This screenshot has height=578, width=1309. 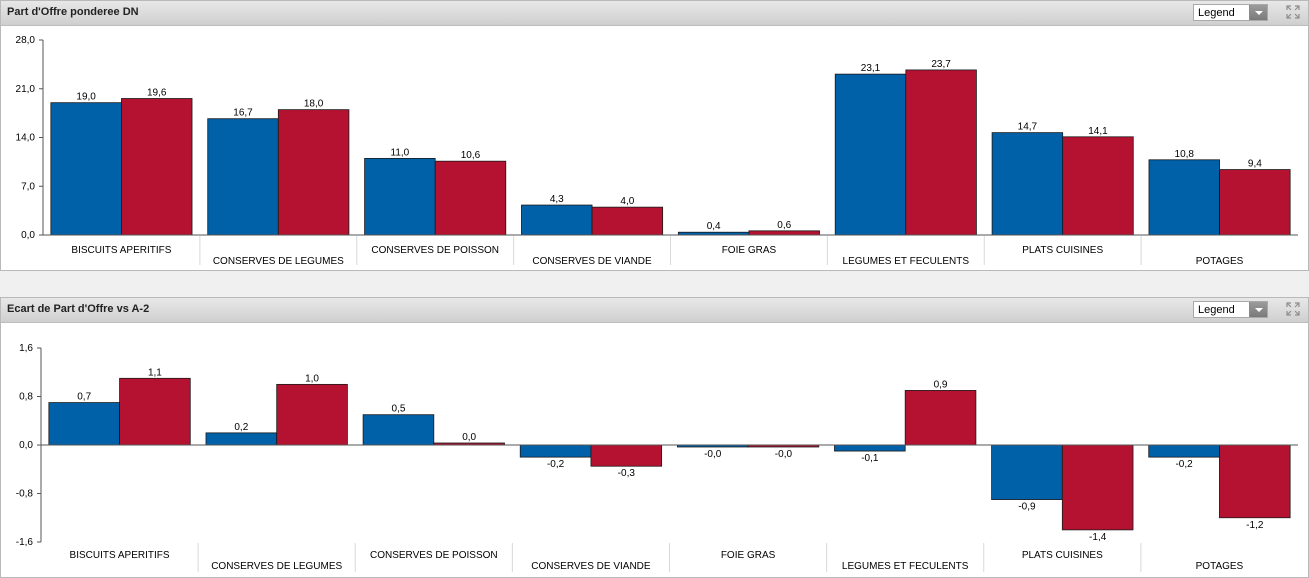 I want to click on data-label: 14,7, so click(x=1028, y=127).